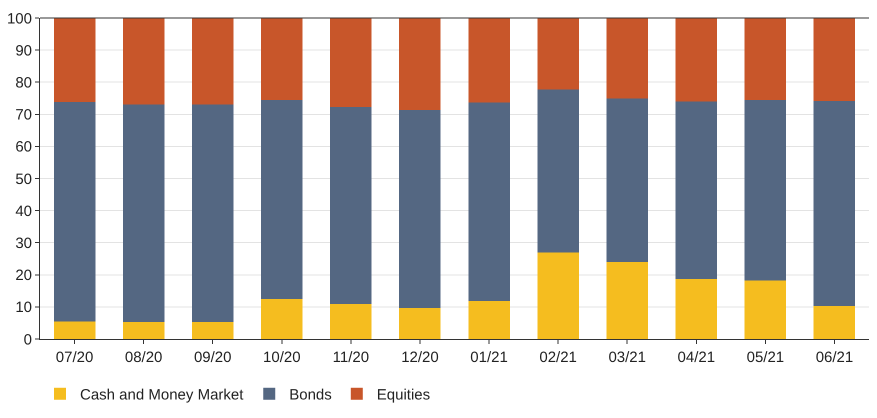 Image resolution: width=877 pixels, height=418 pixels. I want to click on x-tick-label: 05/21, so click(765, 357).